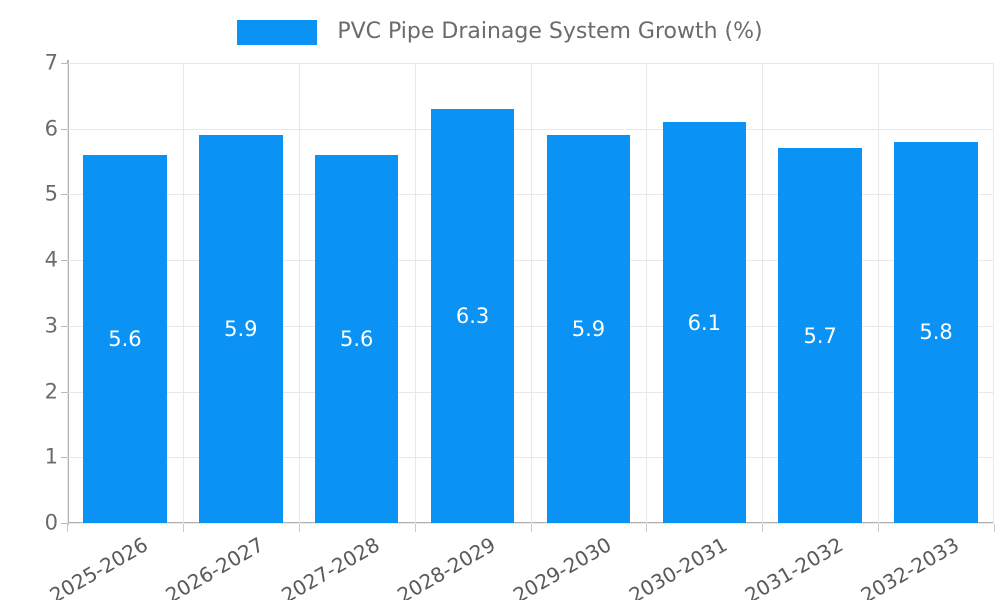 This screenshot has height=600, width=1000. Describe the element at coordinates (51, 522) in the screenshot. I see `y-axis-tick-label: 0` at that location.